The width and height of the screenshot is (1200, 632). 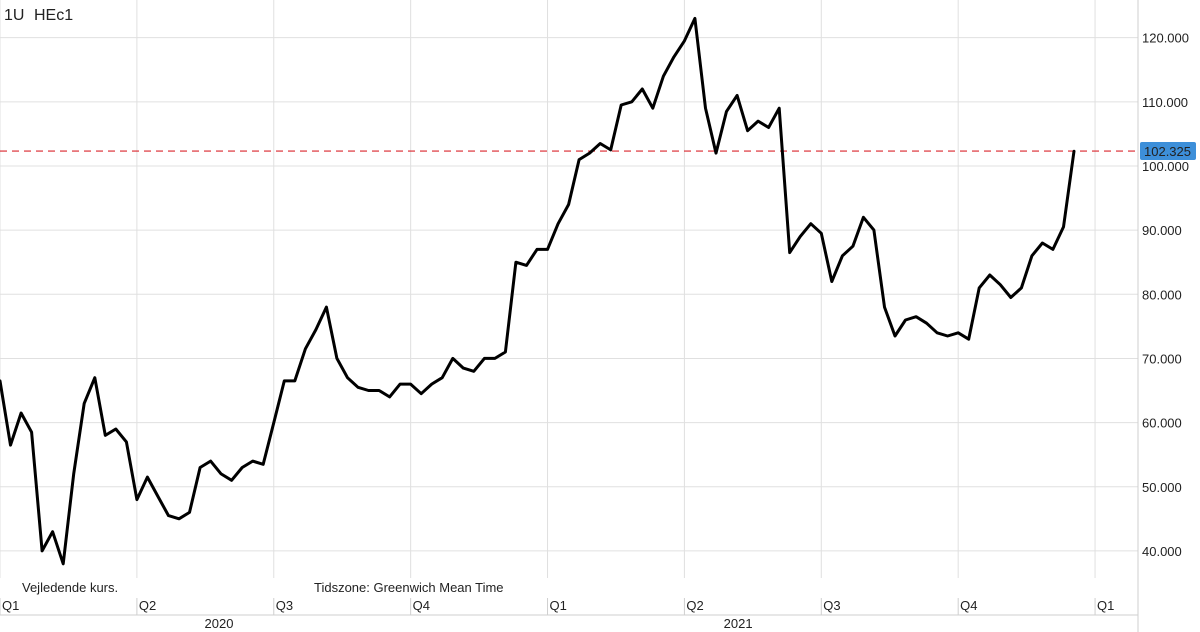 I want to click on y-tick-label: 90.000, so click(x=1162, y=230).